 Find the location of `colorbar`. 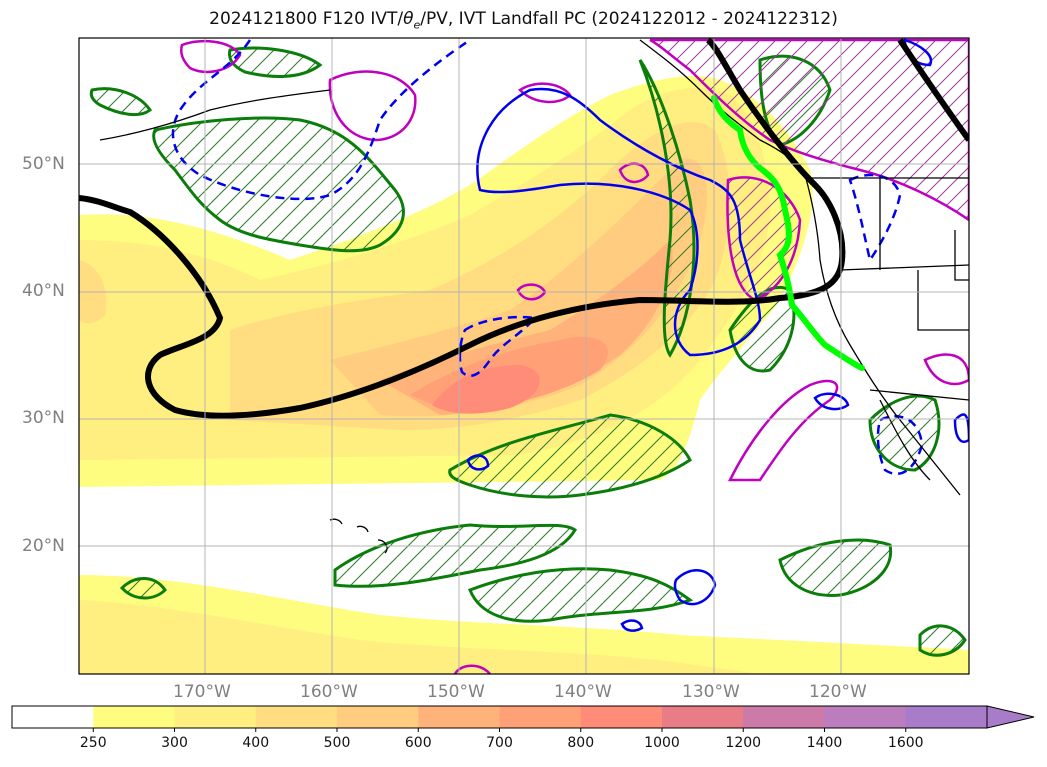

colorbar is located at coordinates (523, 718).